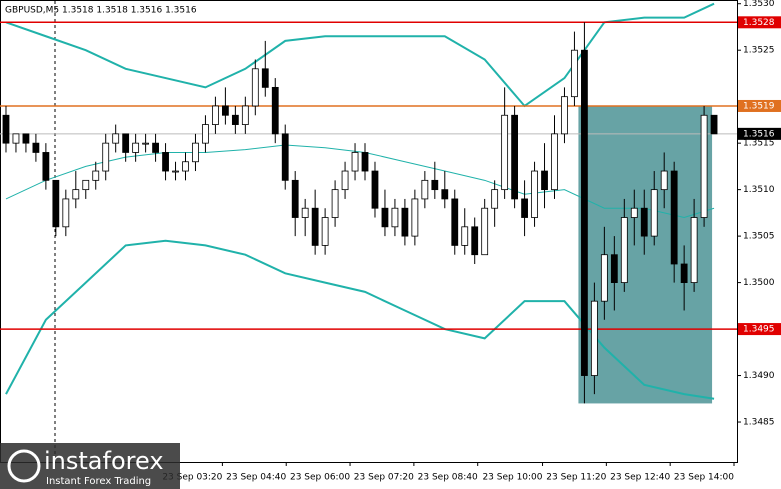 Image resolution: width=781 pixels, height=489 pixels. What do you see at coordinates (759, 376) in the screenshot?
I see `y-tick-label: 1.3490` at bounding box center [759, 376].